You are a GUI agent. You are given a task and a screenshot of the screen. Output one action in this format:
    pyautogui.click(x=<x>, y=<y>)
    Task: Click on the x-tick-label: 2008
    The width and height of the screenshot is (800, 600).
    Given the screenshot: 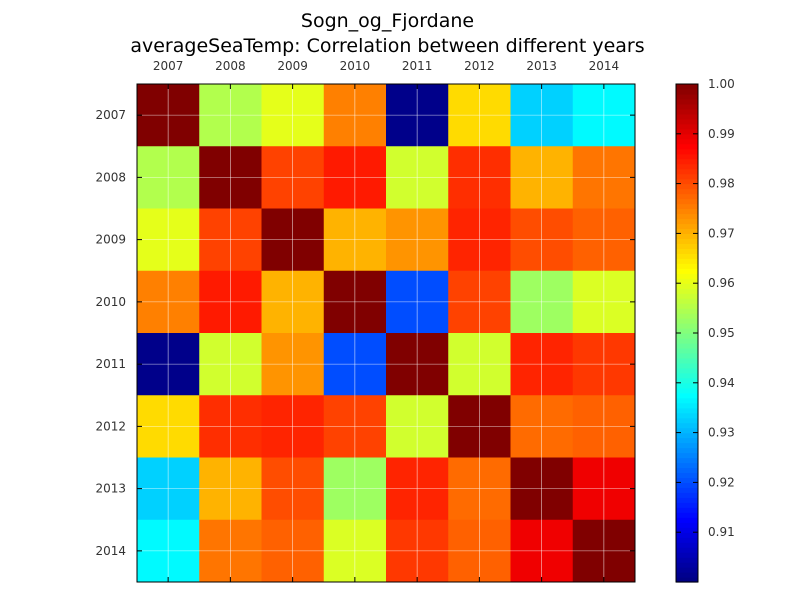 What is the action you would take?
    pyautogui.click(x=230, y=66)
    